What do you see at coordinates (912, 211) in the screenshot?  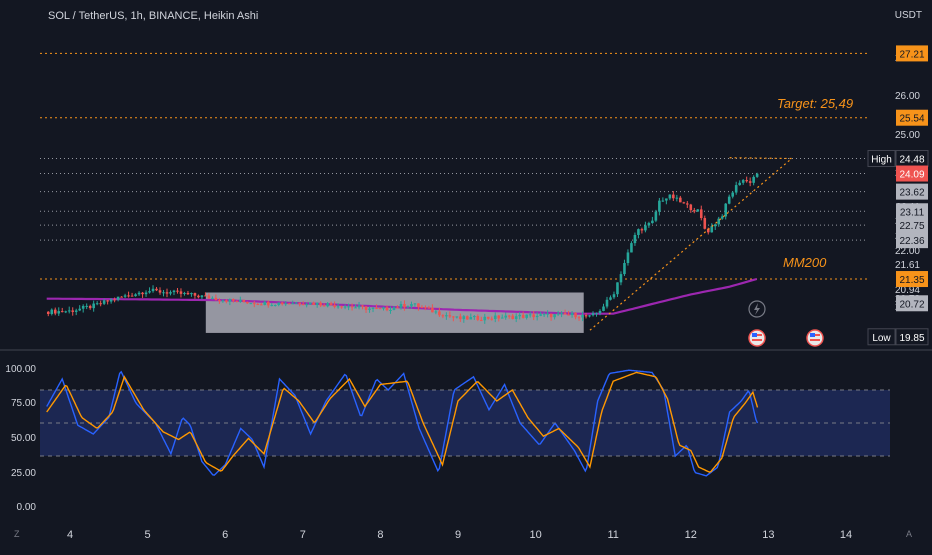 I see `price-badge: 23.11` at bounding box center [912, 211].